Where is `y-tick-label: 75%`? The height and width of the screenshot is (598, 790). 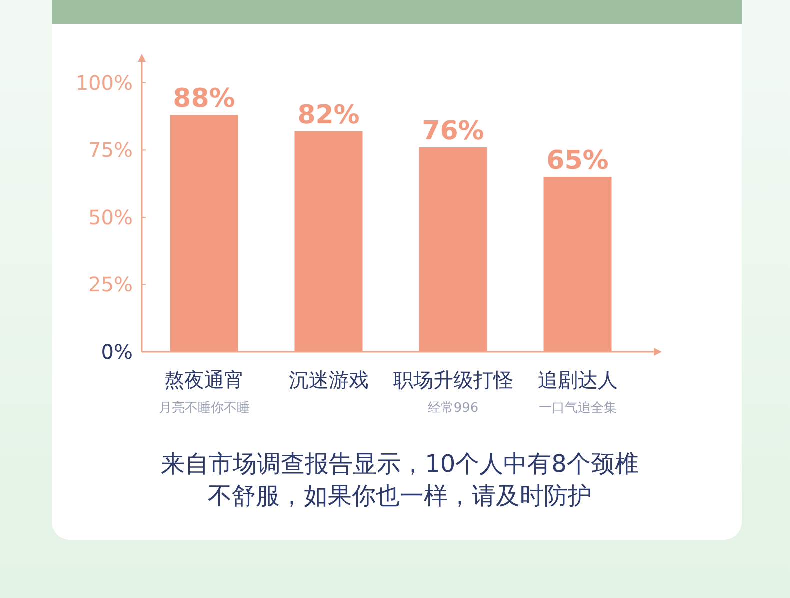
y-tick-label: 75% is located at coordinates (110, 150).